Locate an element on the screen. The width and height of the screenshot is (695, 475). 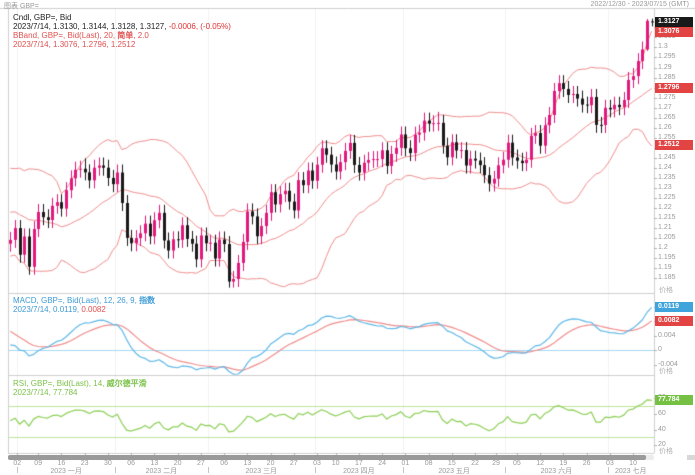
price-tick-label: 1.2 is located at coordinates (663, 247).